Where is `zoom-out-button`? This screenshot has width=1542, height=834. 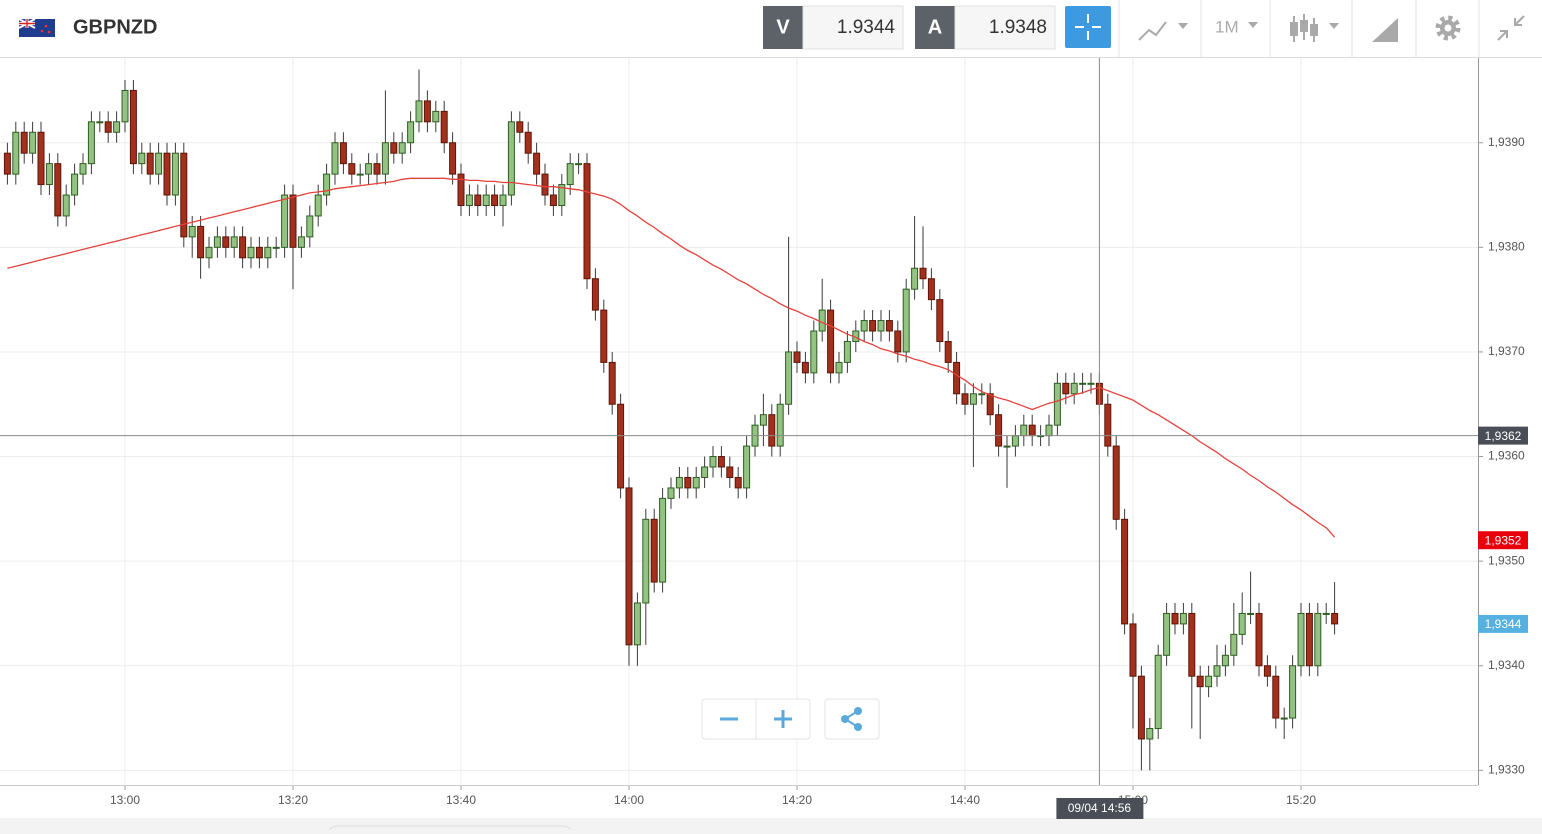
zoom-out-button is located at coordinates (729, 719).